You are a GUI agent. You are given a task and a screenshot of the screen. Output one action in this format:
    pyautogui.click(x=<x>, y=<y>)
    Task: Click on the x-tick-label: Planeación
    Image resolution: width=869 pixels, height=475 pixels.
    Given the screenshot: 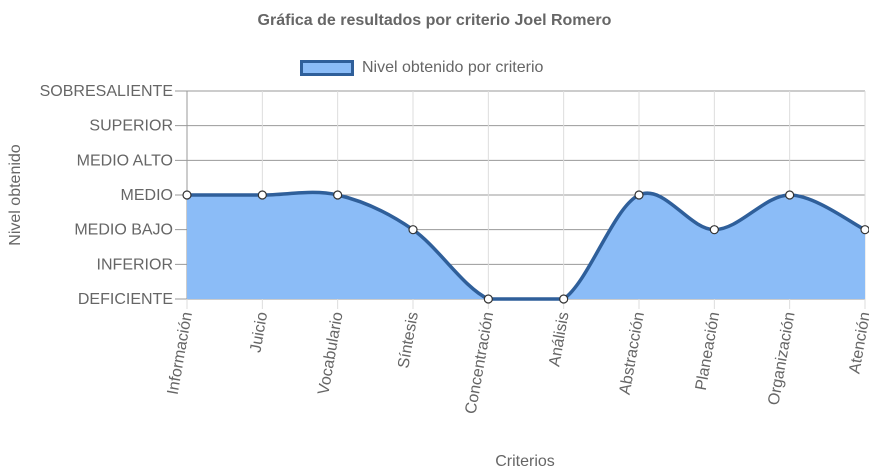 What is the action you would take?
    pyautogui.click(x=708, y=351)
    